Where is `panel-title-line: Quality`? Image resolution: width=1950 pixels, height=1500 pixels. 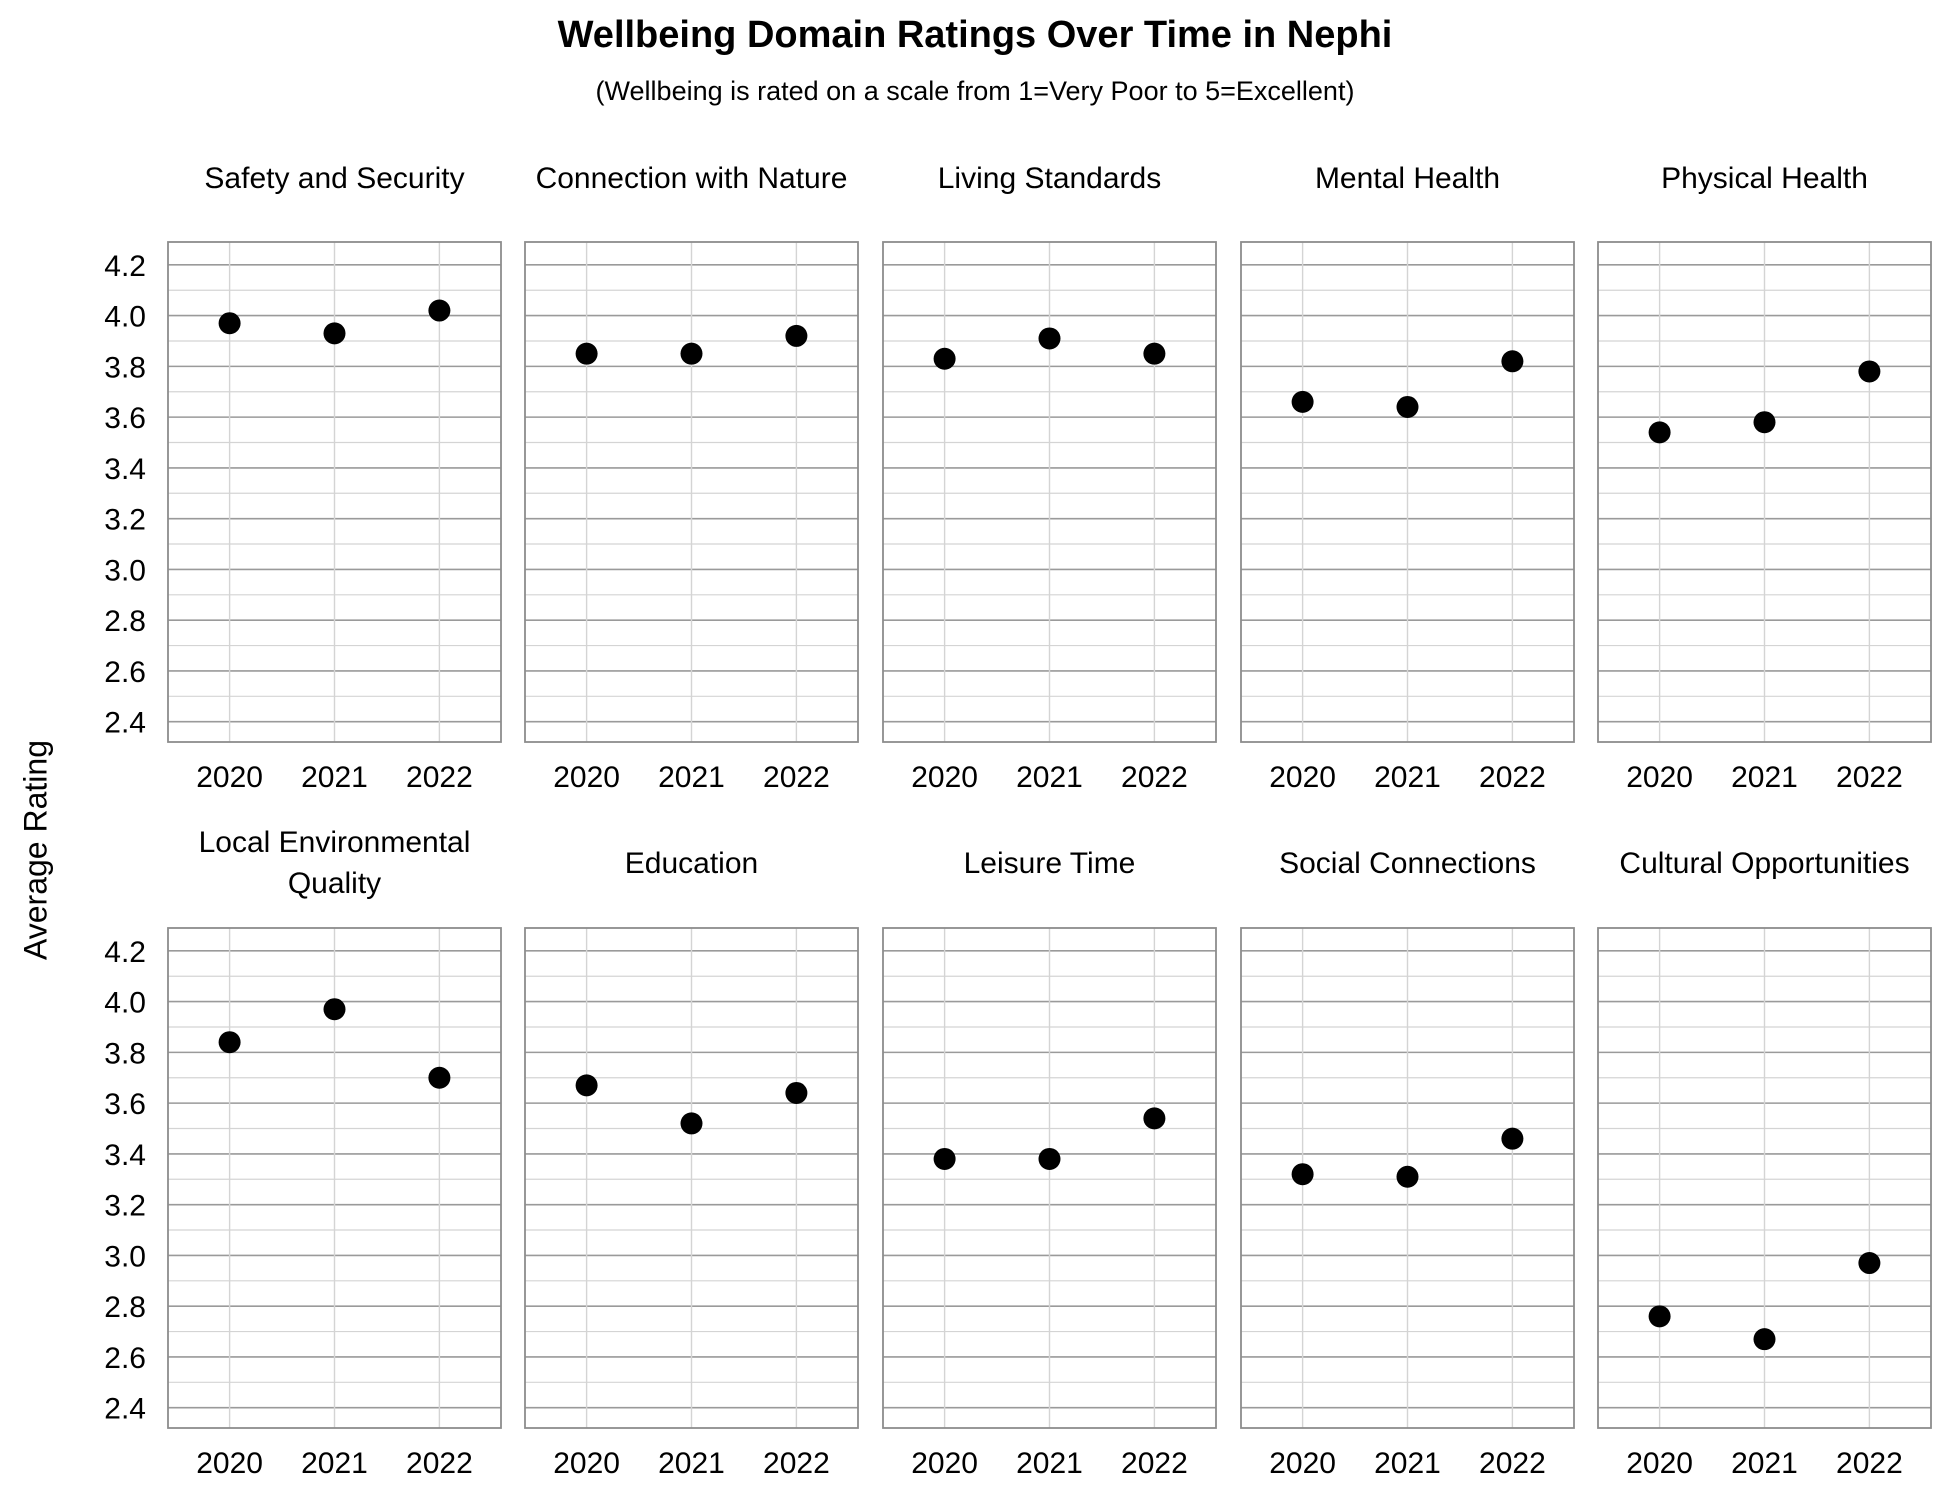 panel-title-line: Quality is located at coordinates (334, 883).